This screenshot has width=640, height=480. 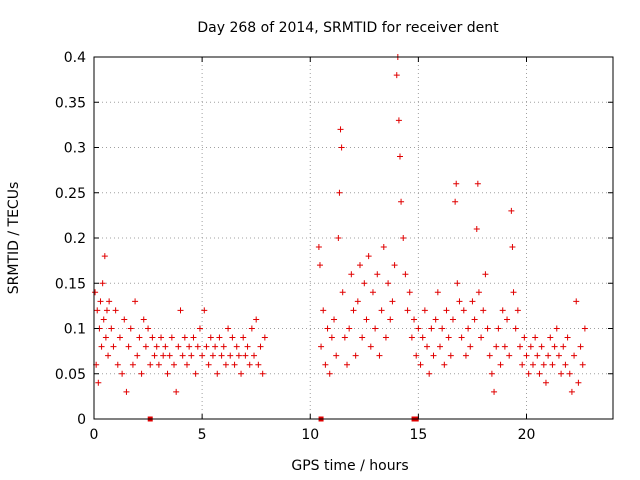 I want to click on y-tick-label: 0.35, so click(x=70, y=103).